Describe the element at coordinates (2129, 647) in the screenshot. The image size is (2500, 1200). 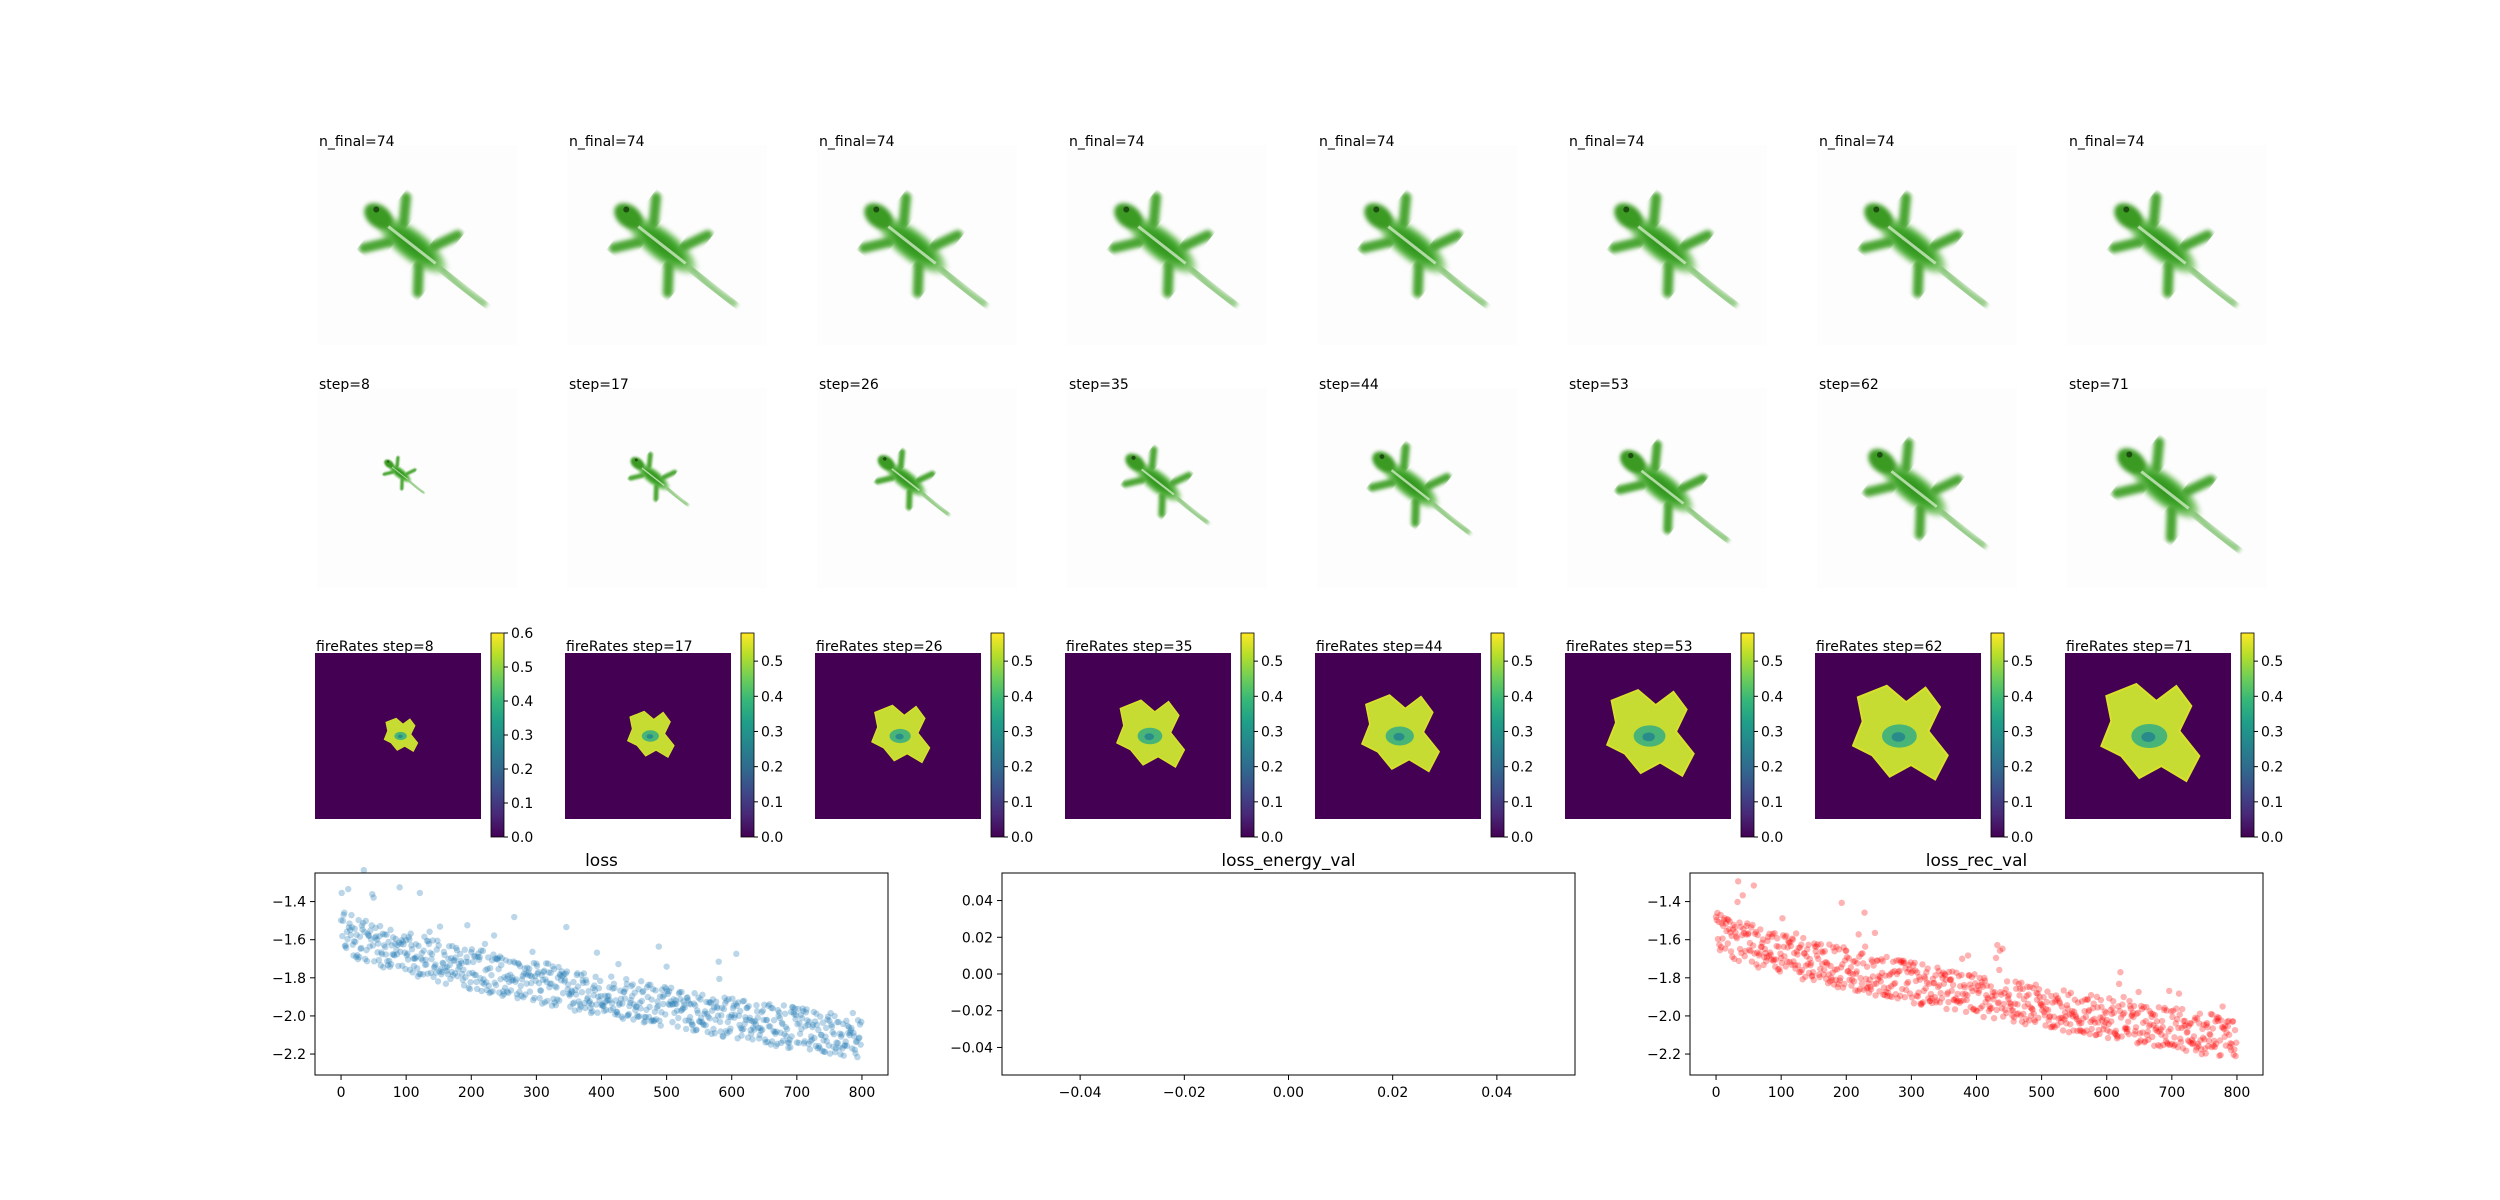
I see `heatmap-title: fireRates step=71` at that location.